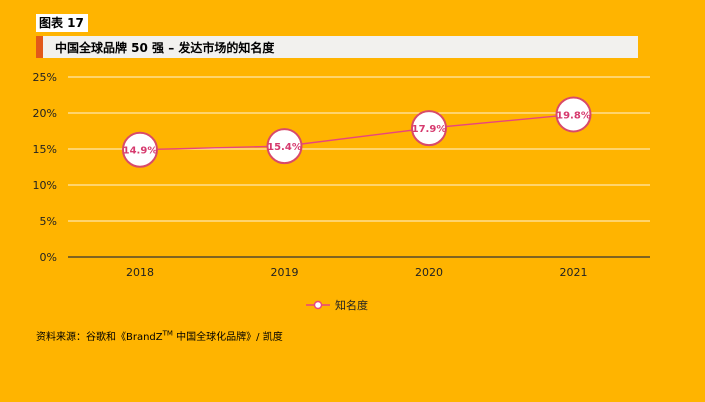 The width and height of the screenshot is (705, 402). Describe the element at coordinates (45, 149) in the screenshot. I see `y-tick-label: 15%` at that location.